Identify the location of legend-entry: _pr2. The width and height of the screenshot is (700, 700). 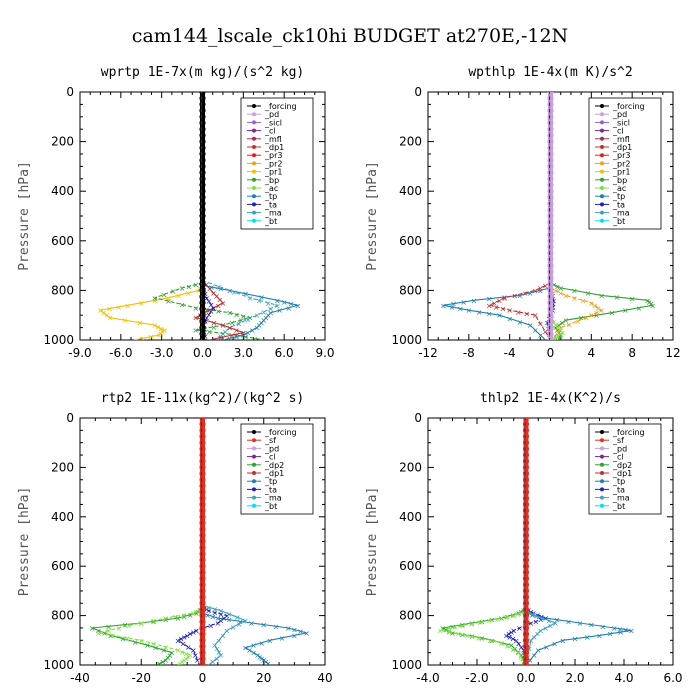
(621, 163).